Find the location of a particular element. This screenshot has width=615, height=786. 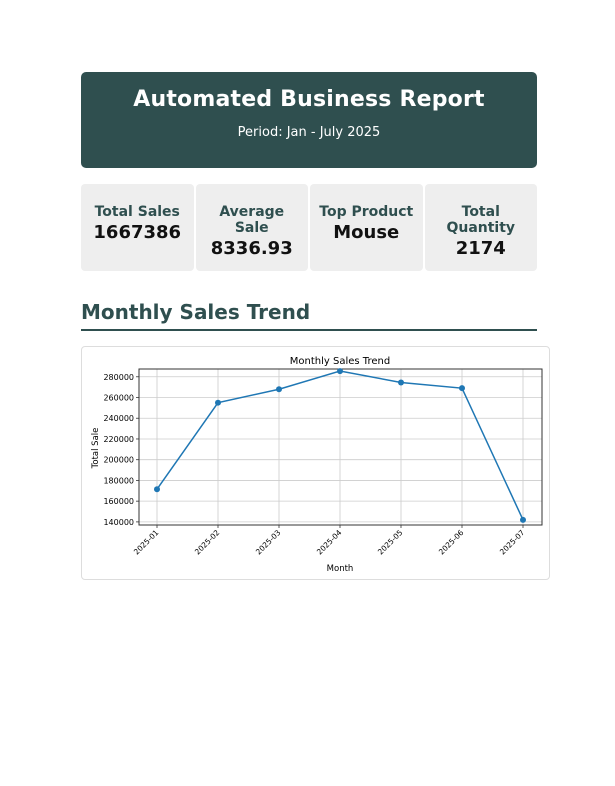

x-tick-label: 2025-05 is located at coordinates (390, 542).